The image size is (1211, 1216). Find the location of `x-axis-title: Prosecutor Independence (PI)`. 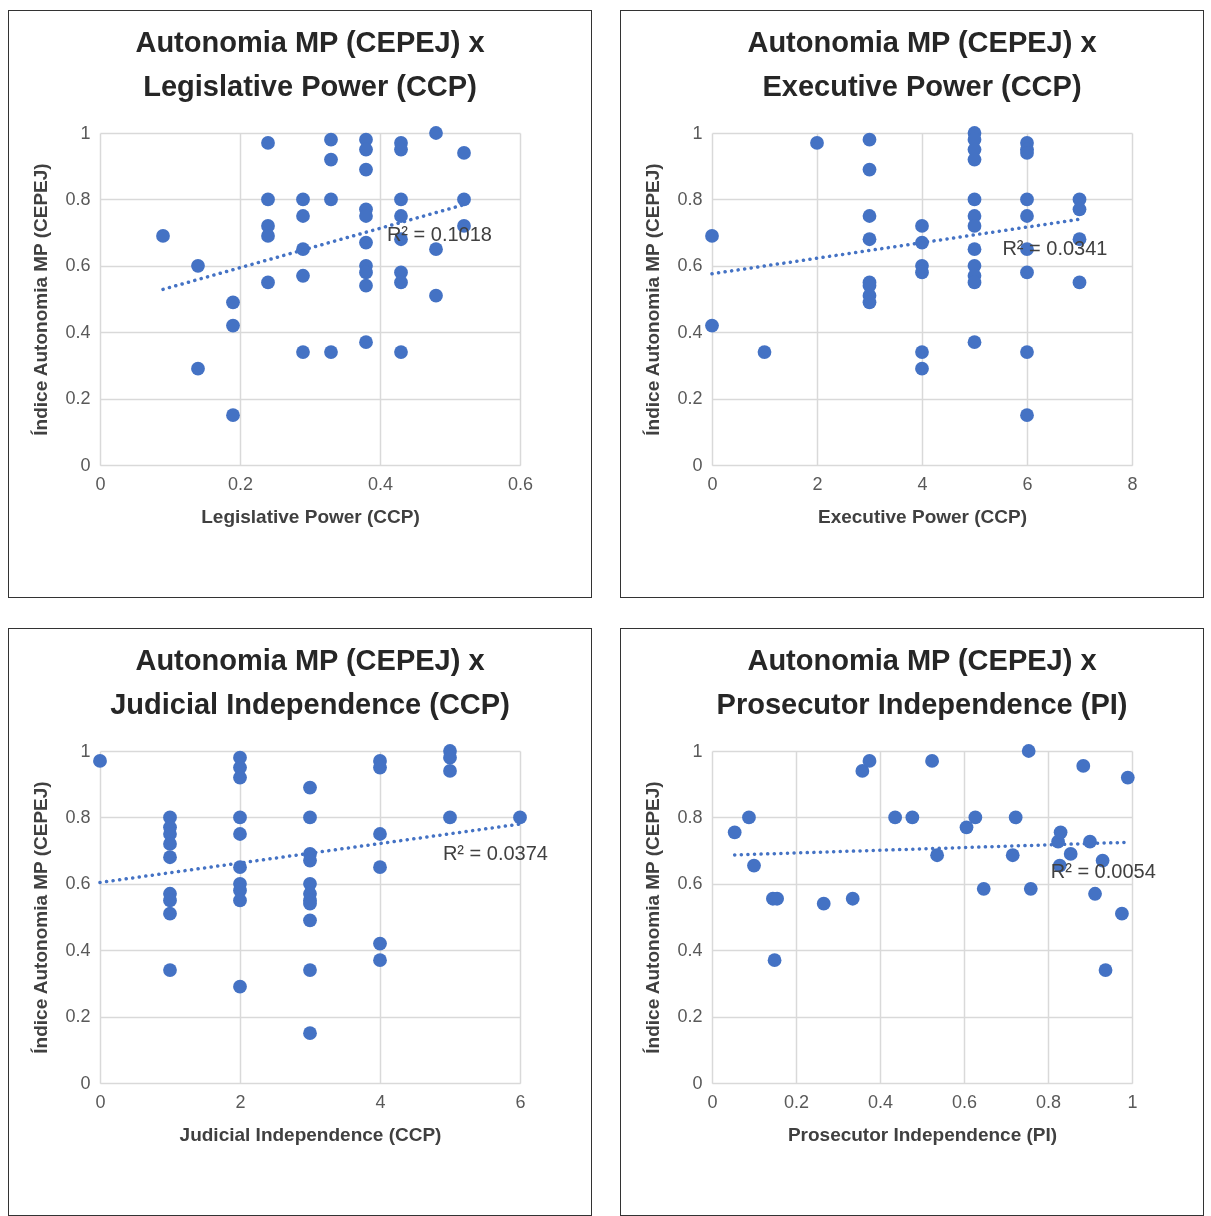

x-axis-title: Prosecutor Independence (PI) is located at coordinates (922, 1134).